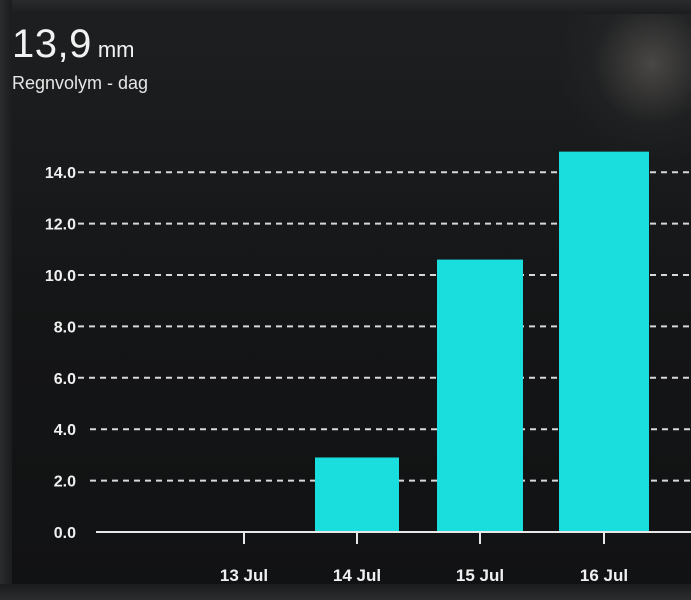 The height and width of the screenshot is (600, 691). What do you see at coordinates (345, 7) in the screenshot?
I see `bezel-top` at bounding box center [345, 7].